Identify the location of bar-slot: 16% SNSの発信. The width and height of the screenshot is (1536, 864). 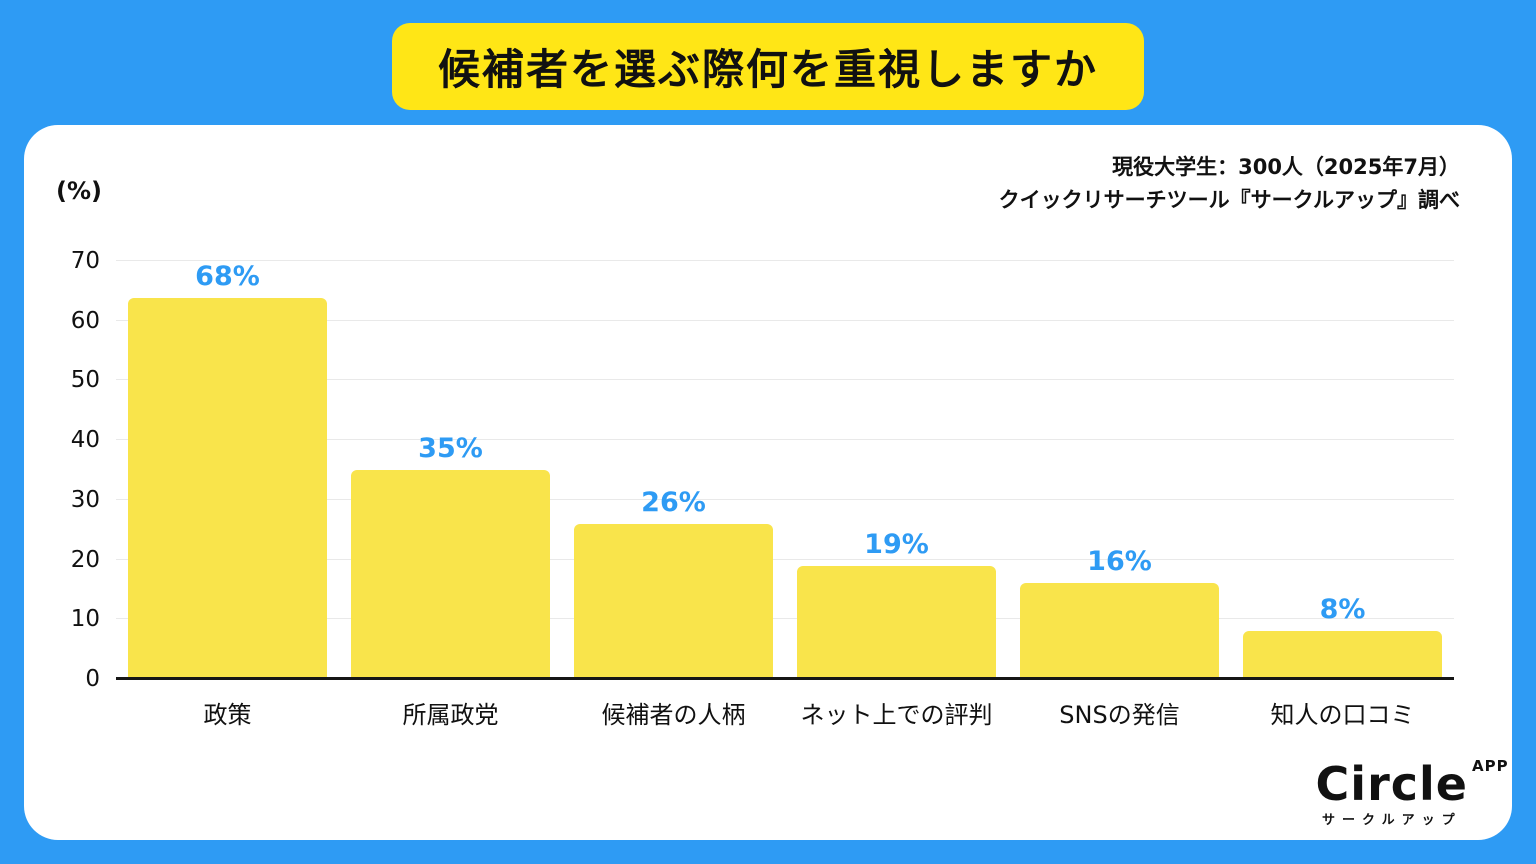
(1119, 495).